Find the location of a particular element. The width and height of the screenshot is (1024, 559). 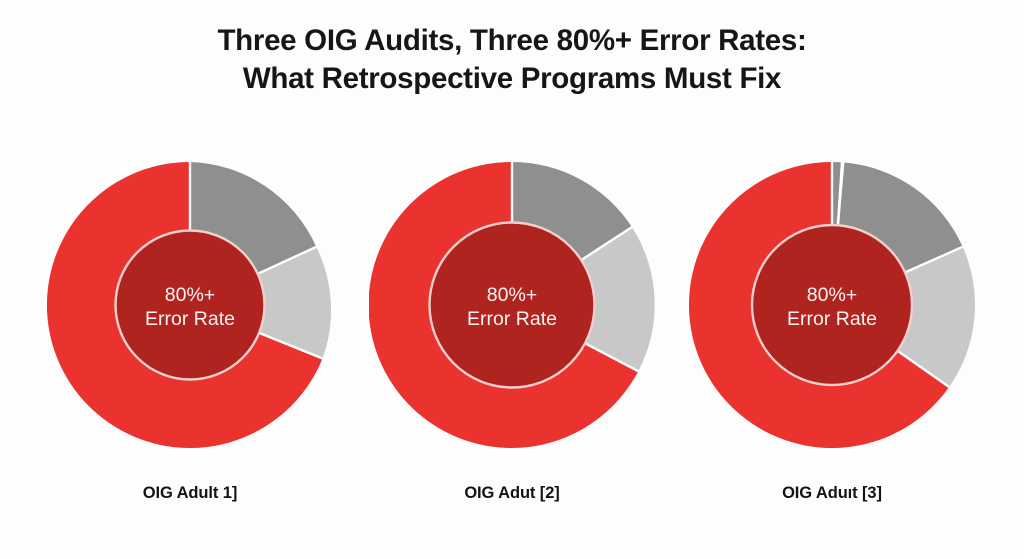

donut-graphic-3: 80%+ Error Rate is located at coordinates (832, 305).